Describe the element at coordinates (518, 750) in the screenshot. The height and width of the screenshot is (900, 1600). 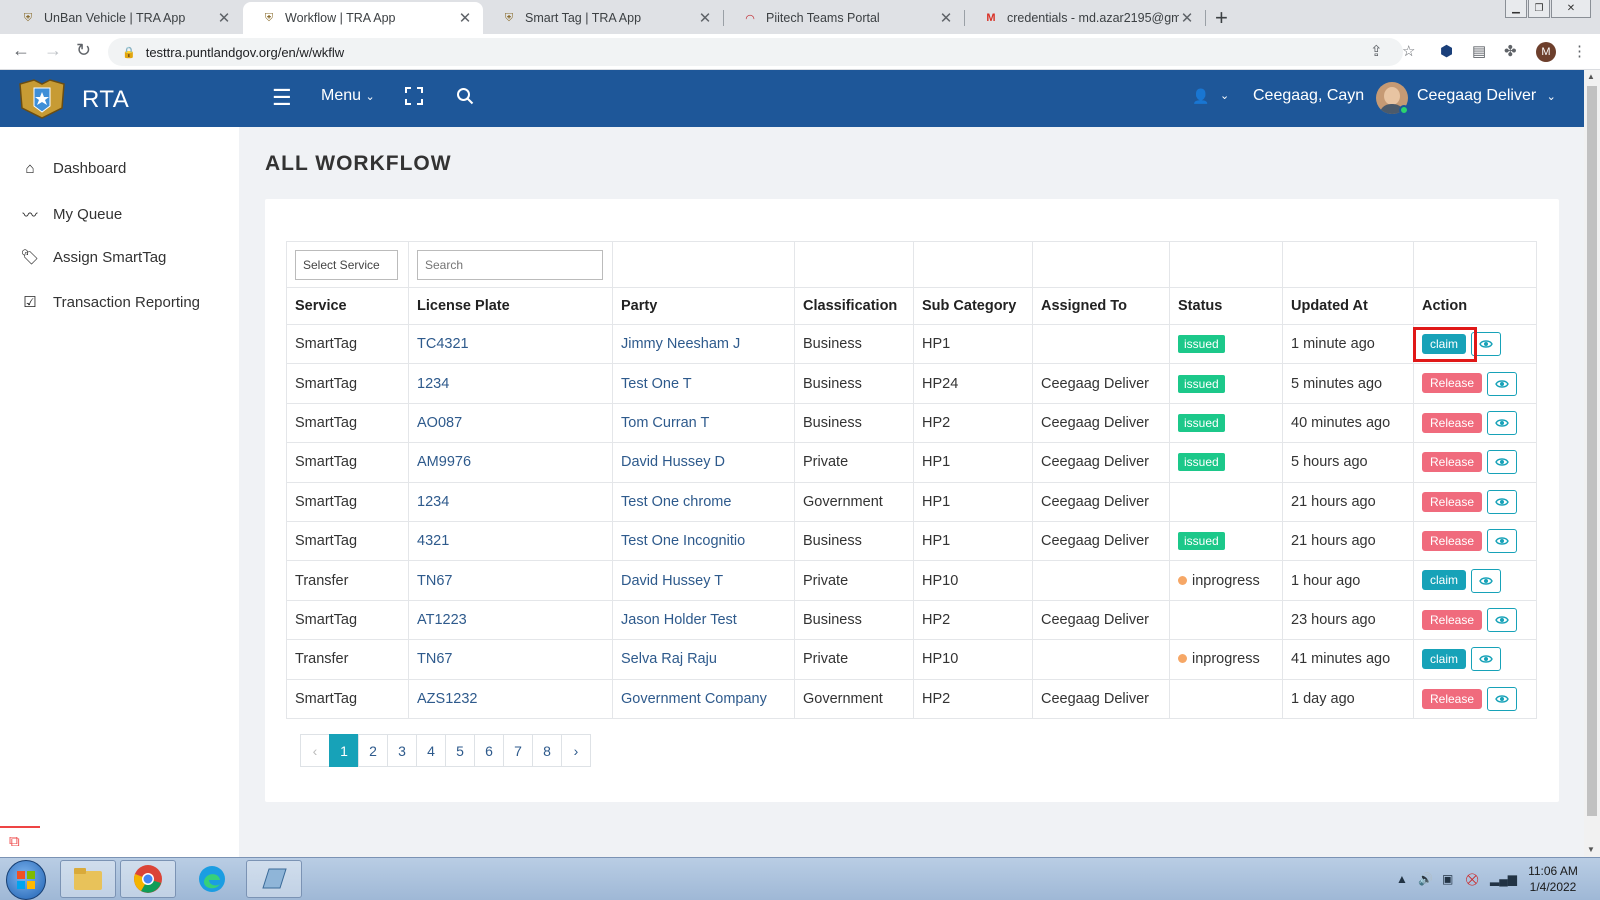
I see `page-button: 7` at that location.